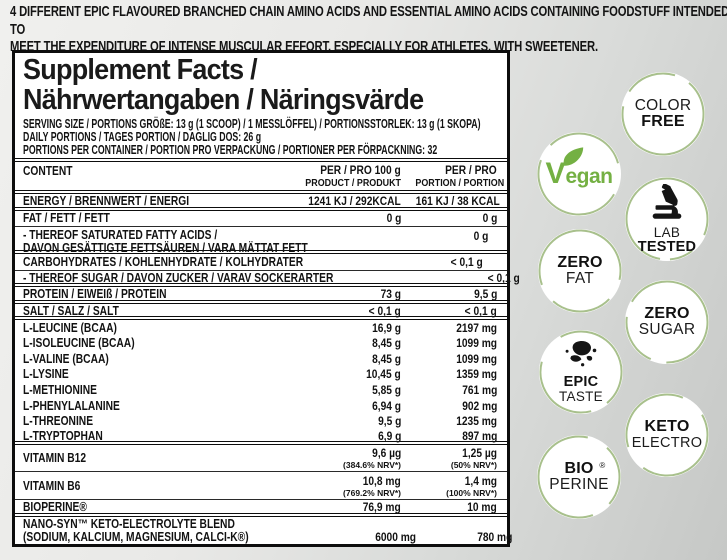 The height and width of the screenshot is (560, 727). Describe the element at coordinates (60, 390) in the screenshot. I see `row-label: L-METHIONINE` at that location.